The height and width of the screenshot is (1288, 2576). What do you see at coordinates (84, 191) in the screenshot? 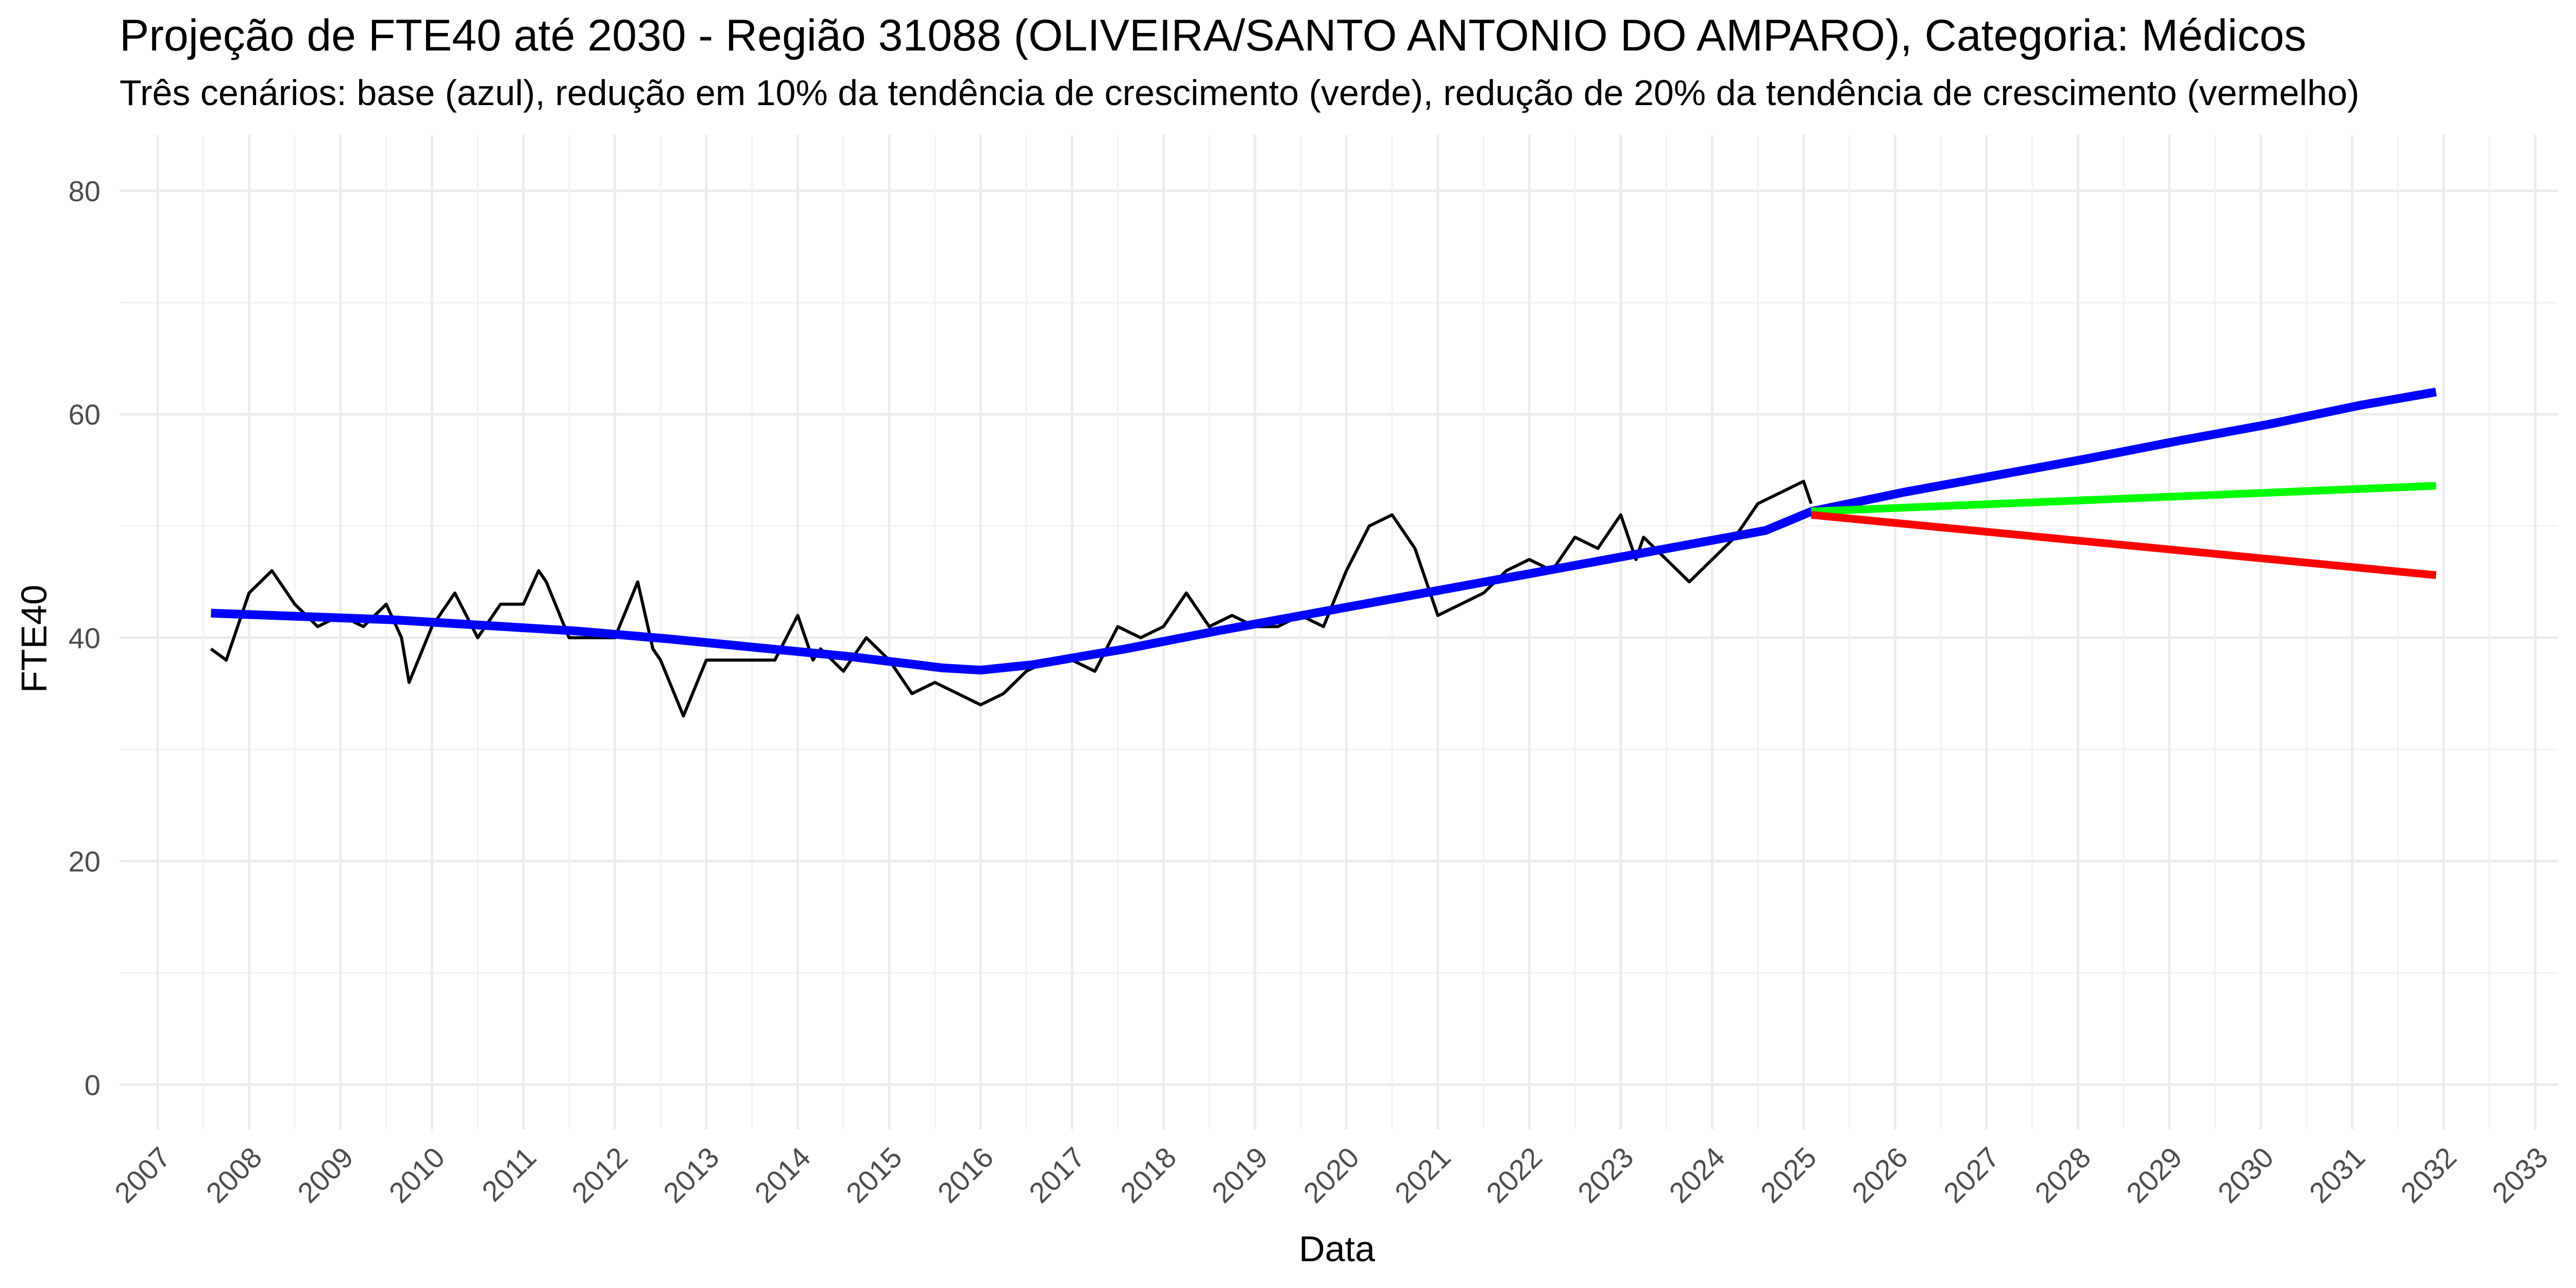
I see `y-tick-label: 80` at bounding box center [84, 191].